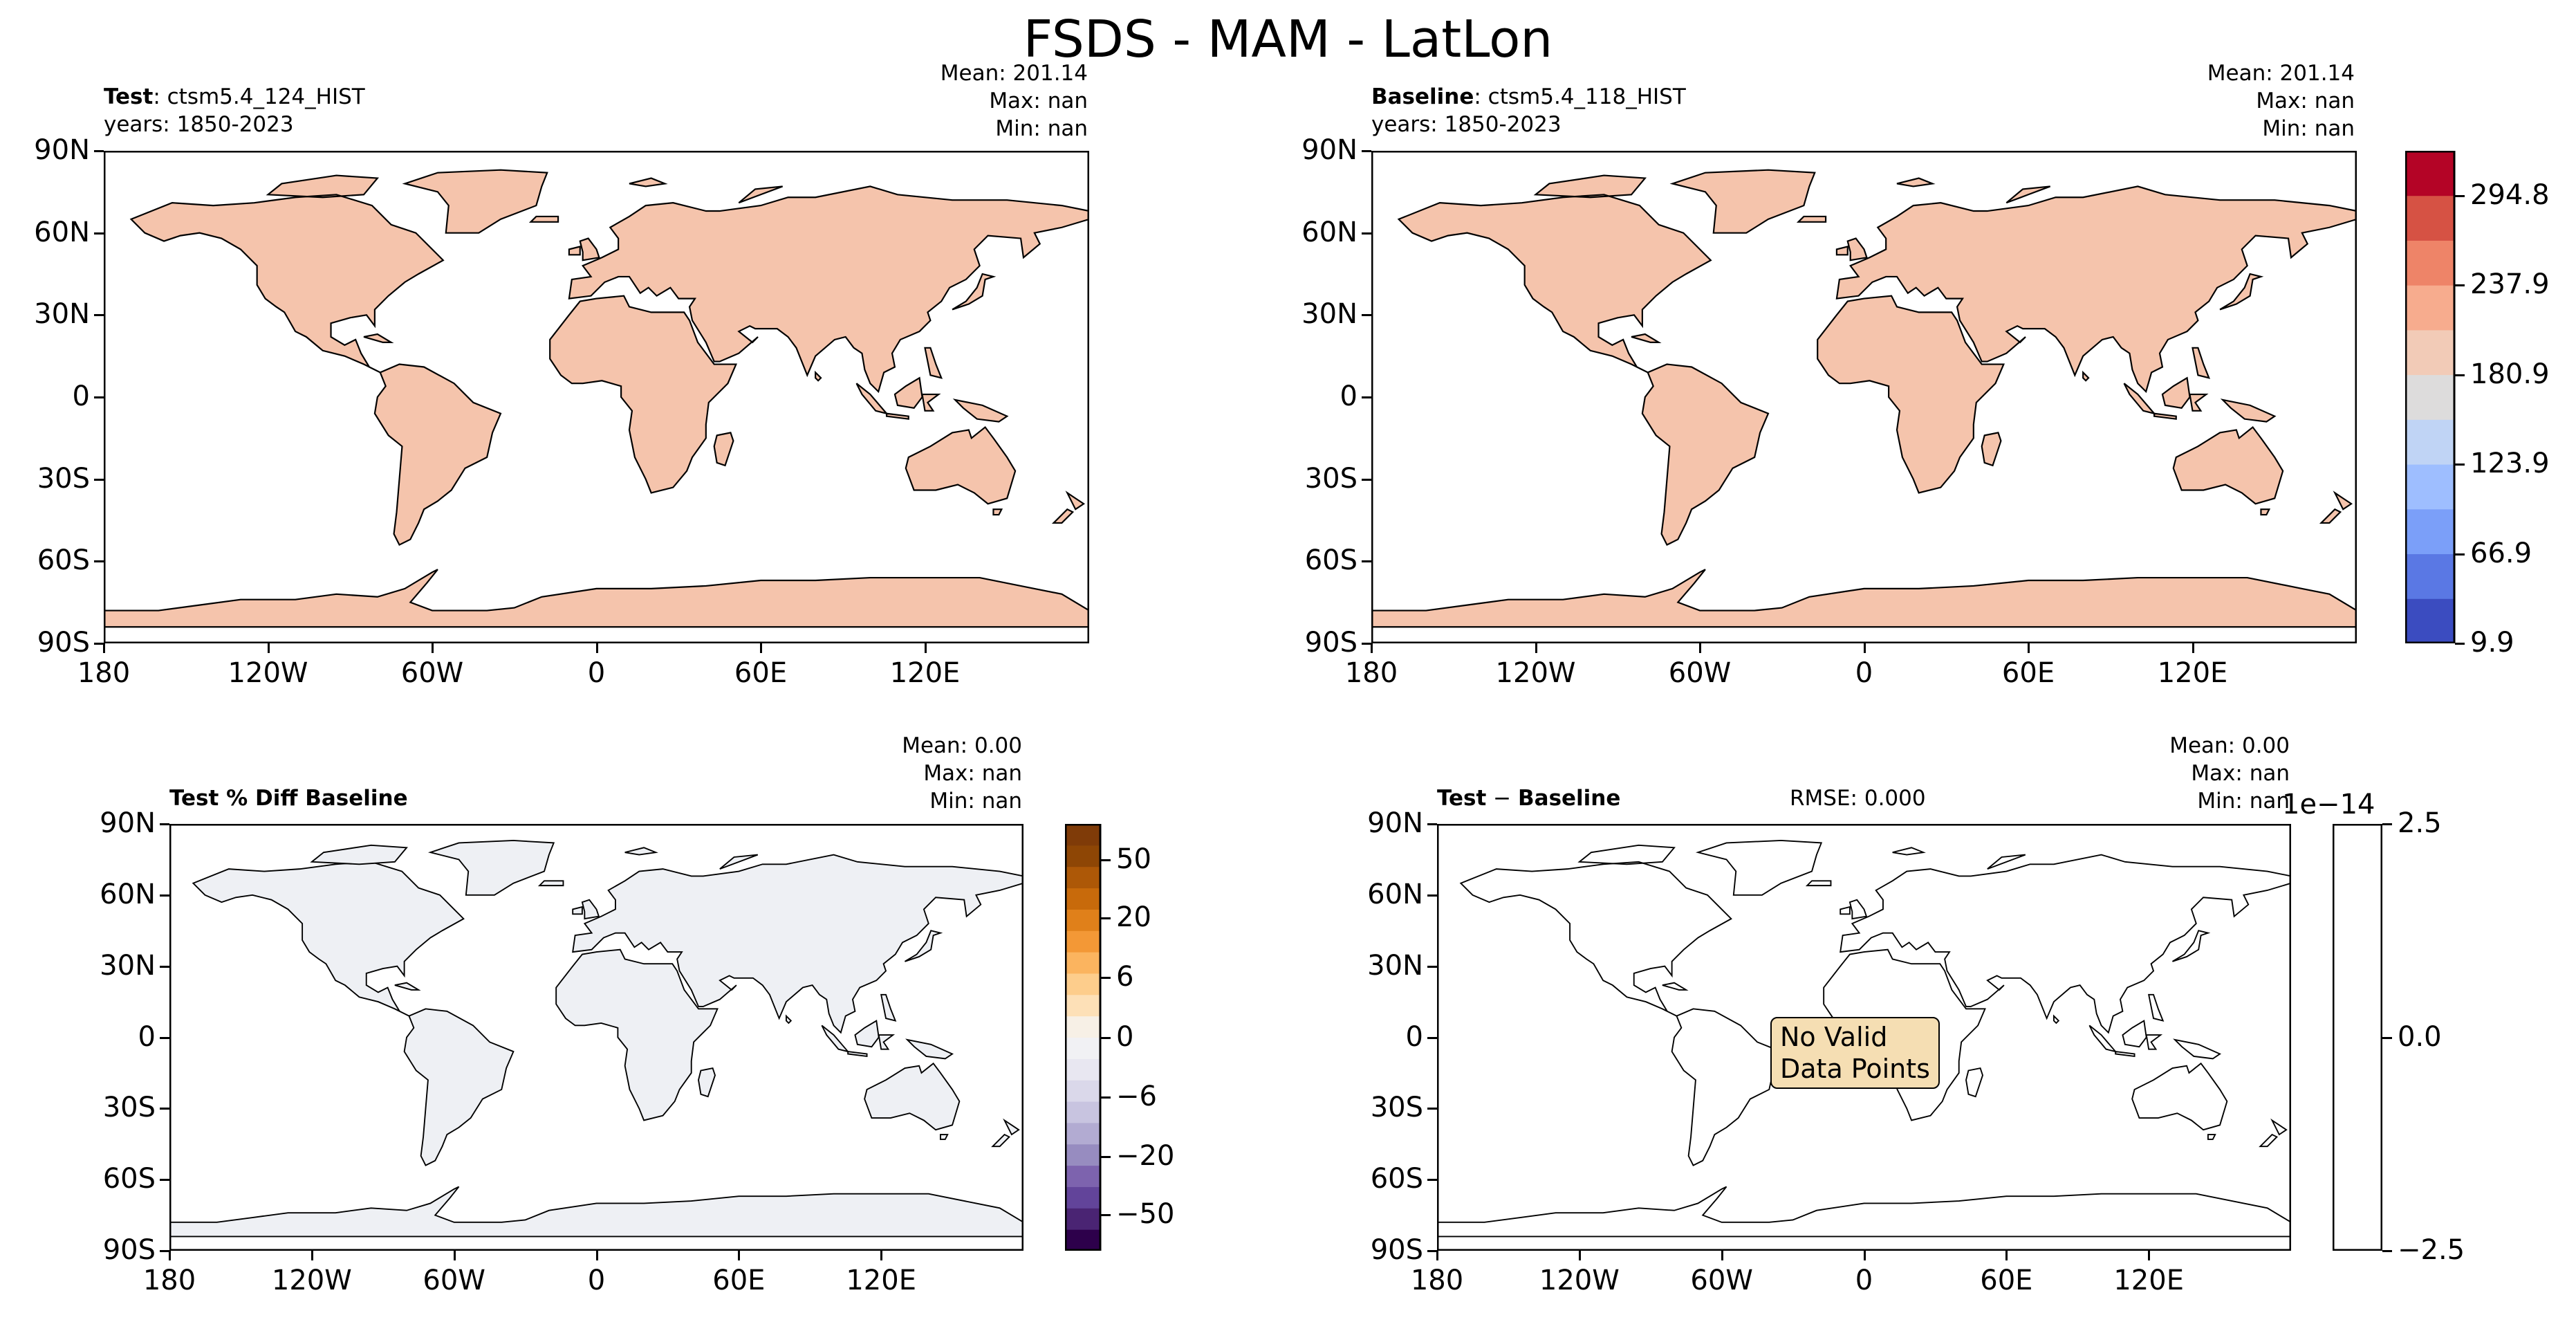  Describe the element at coordinates (1330, 232) in the screenshot. I see `lat-tick-label: 60N` at that location.